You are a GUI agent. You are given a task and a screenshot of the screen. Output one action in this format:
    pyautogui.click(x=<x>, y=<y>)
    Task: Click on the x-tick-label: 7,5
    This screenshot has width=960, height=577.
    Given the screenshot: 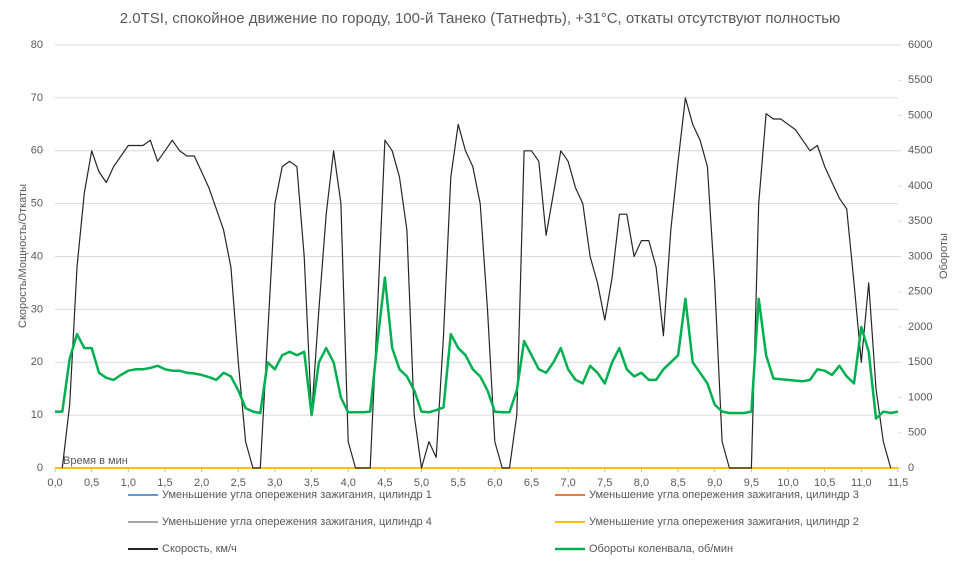 What is the action you would take?
    pyautogui.click(x=604, y=483)
    